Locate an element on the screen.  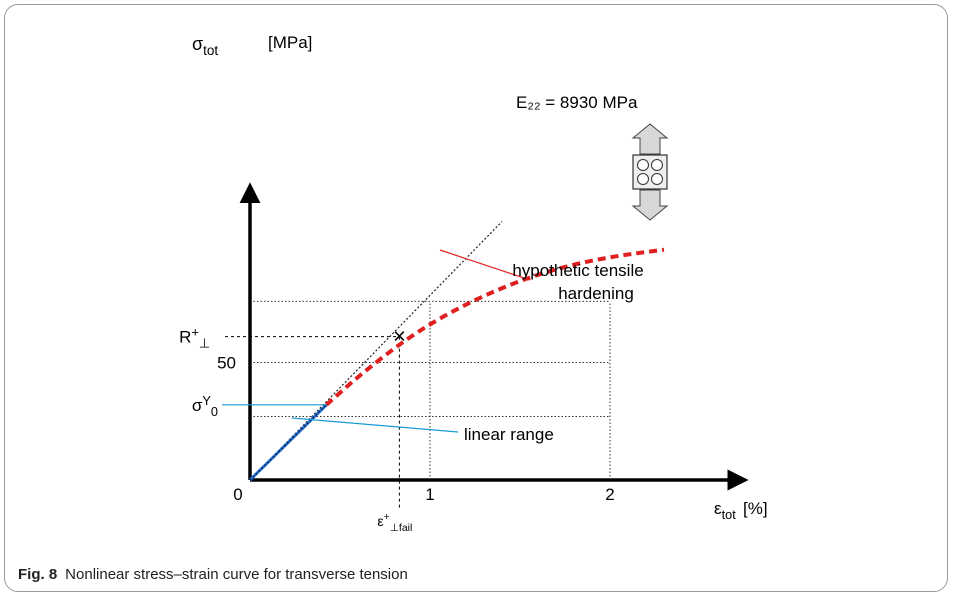
x-axis-unit: [%] is located at coordinates (755, 508).